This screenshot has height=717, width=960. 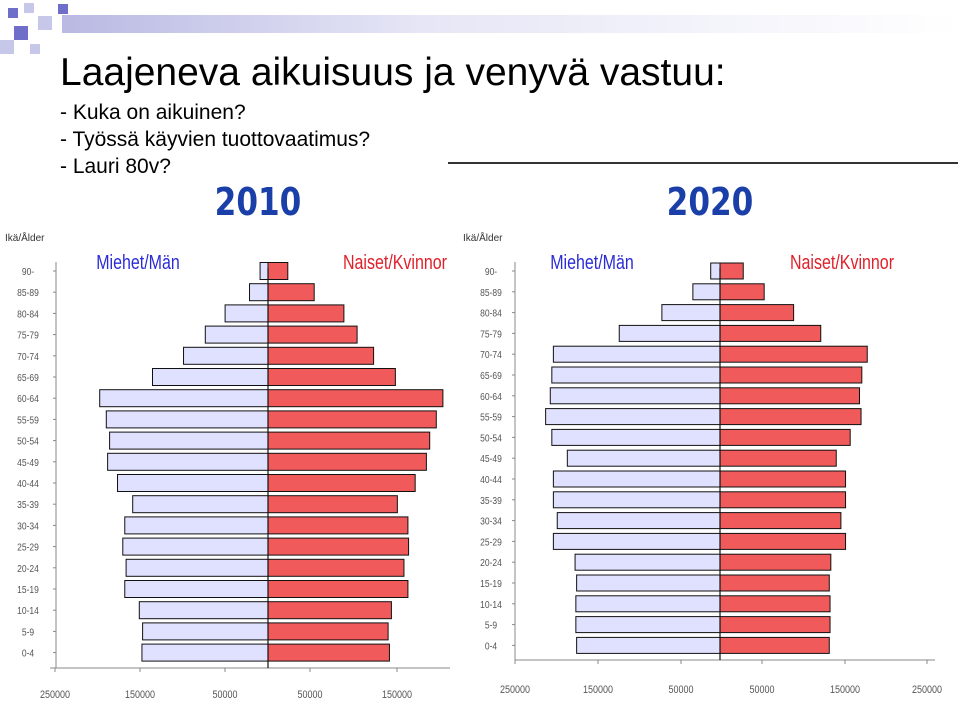 What do you see at coordinates (491, 479) in the screenshot?
I see `age-tick-label: 40-44` at bounding box center [491, 479].